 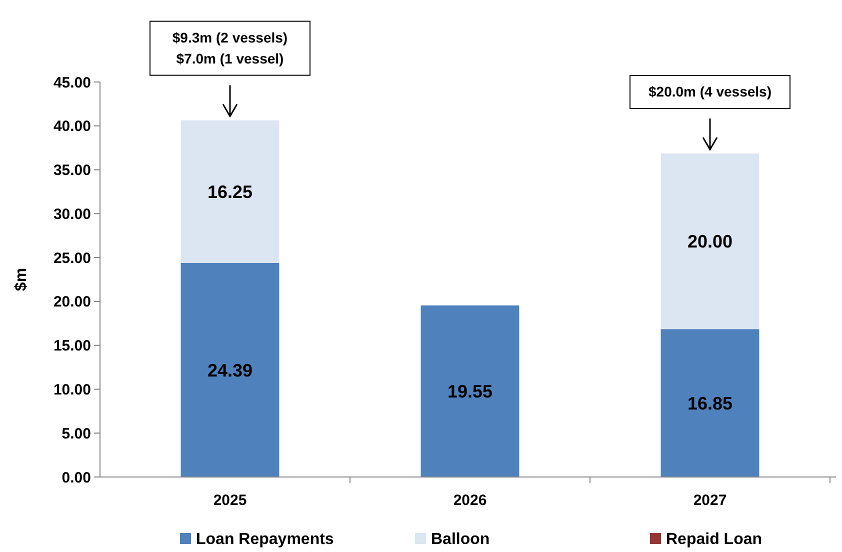 I want to click on y-tick-label: 25.00, so click(x=72, y=258).